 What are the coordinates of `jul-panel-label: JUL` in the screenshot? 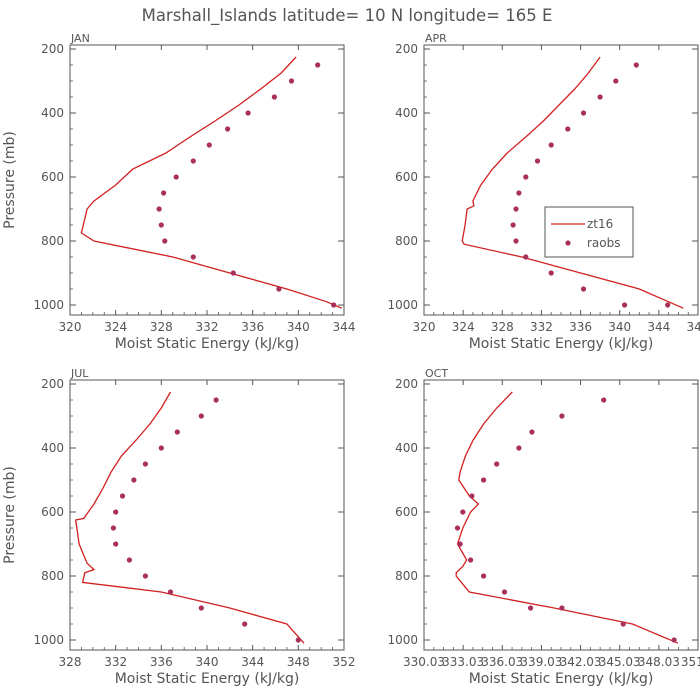 It's located at (79, 373).